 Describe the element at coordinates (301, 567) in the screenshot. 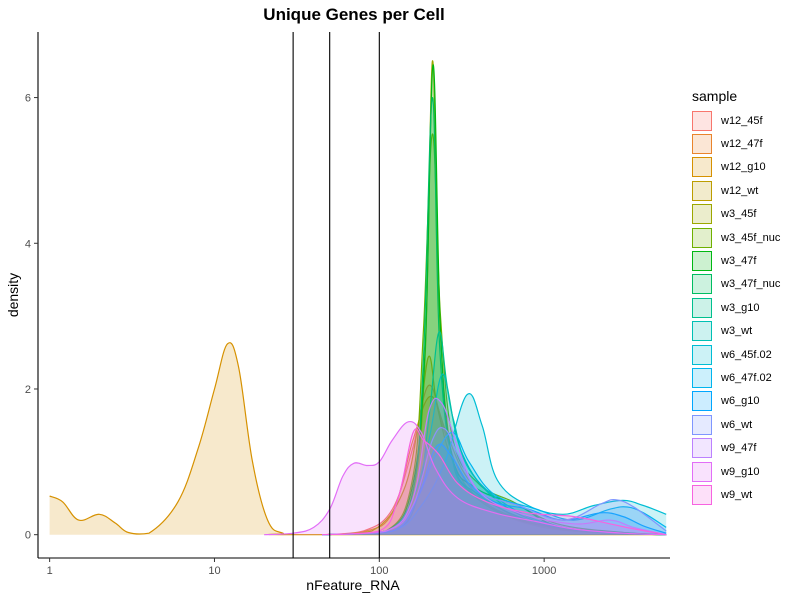

I see `x-axis-ticks: 1 10 100 1000` at that location.